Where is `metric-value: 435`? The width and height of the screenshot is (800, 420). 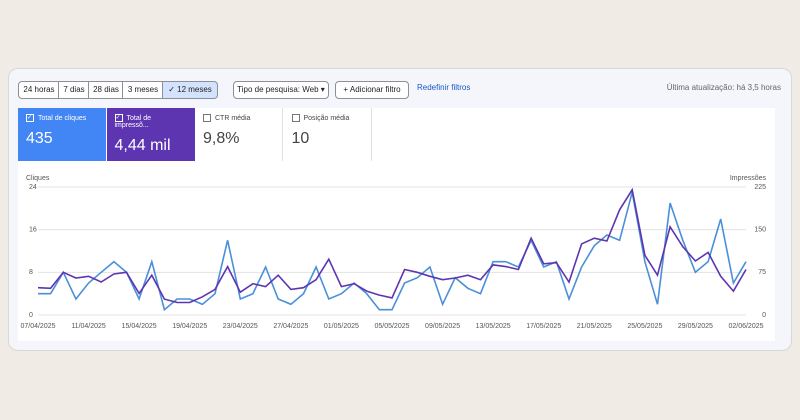
metric-value: 435 is located at coordinates (39, 138).